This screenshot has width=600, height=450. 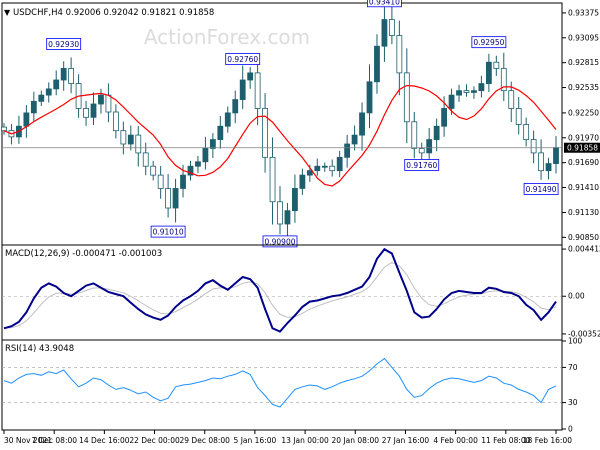 What do you see at coordinates (583, 62) in the screenshot?
I see `price-tick-label: 0.92815` at bounding box center [583, 62].